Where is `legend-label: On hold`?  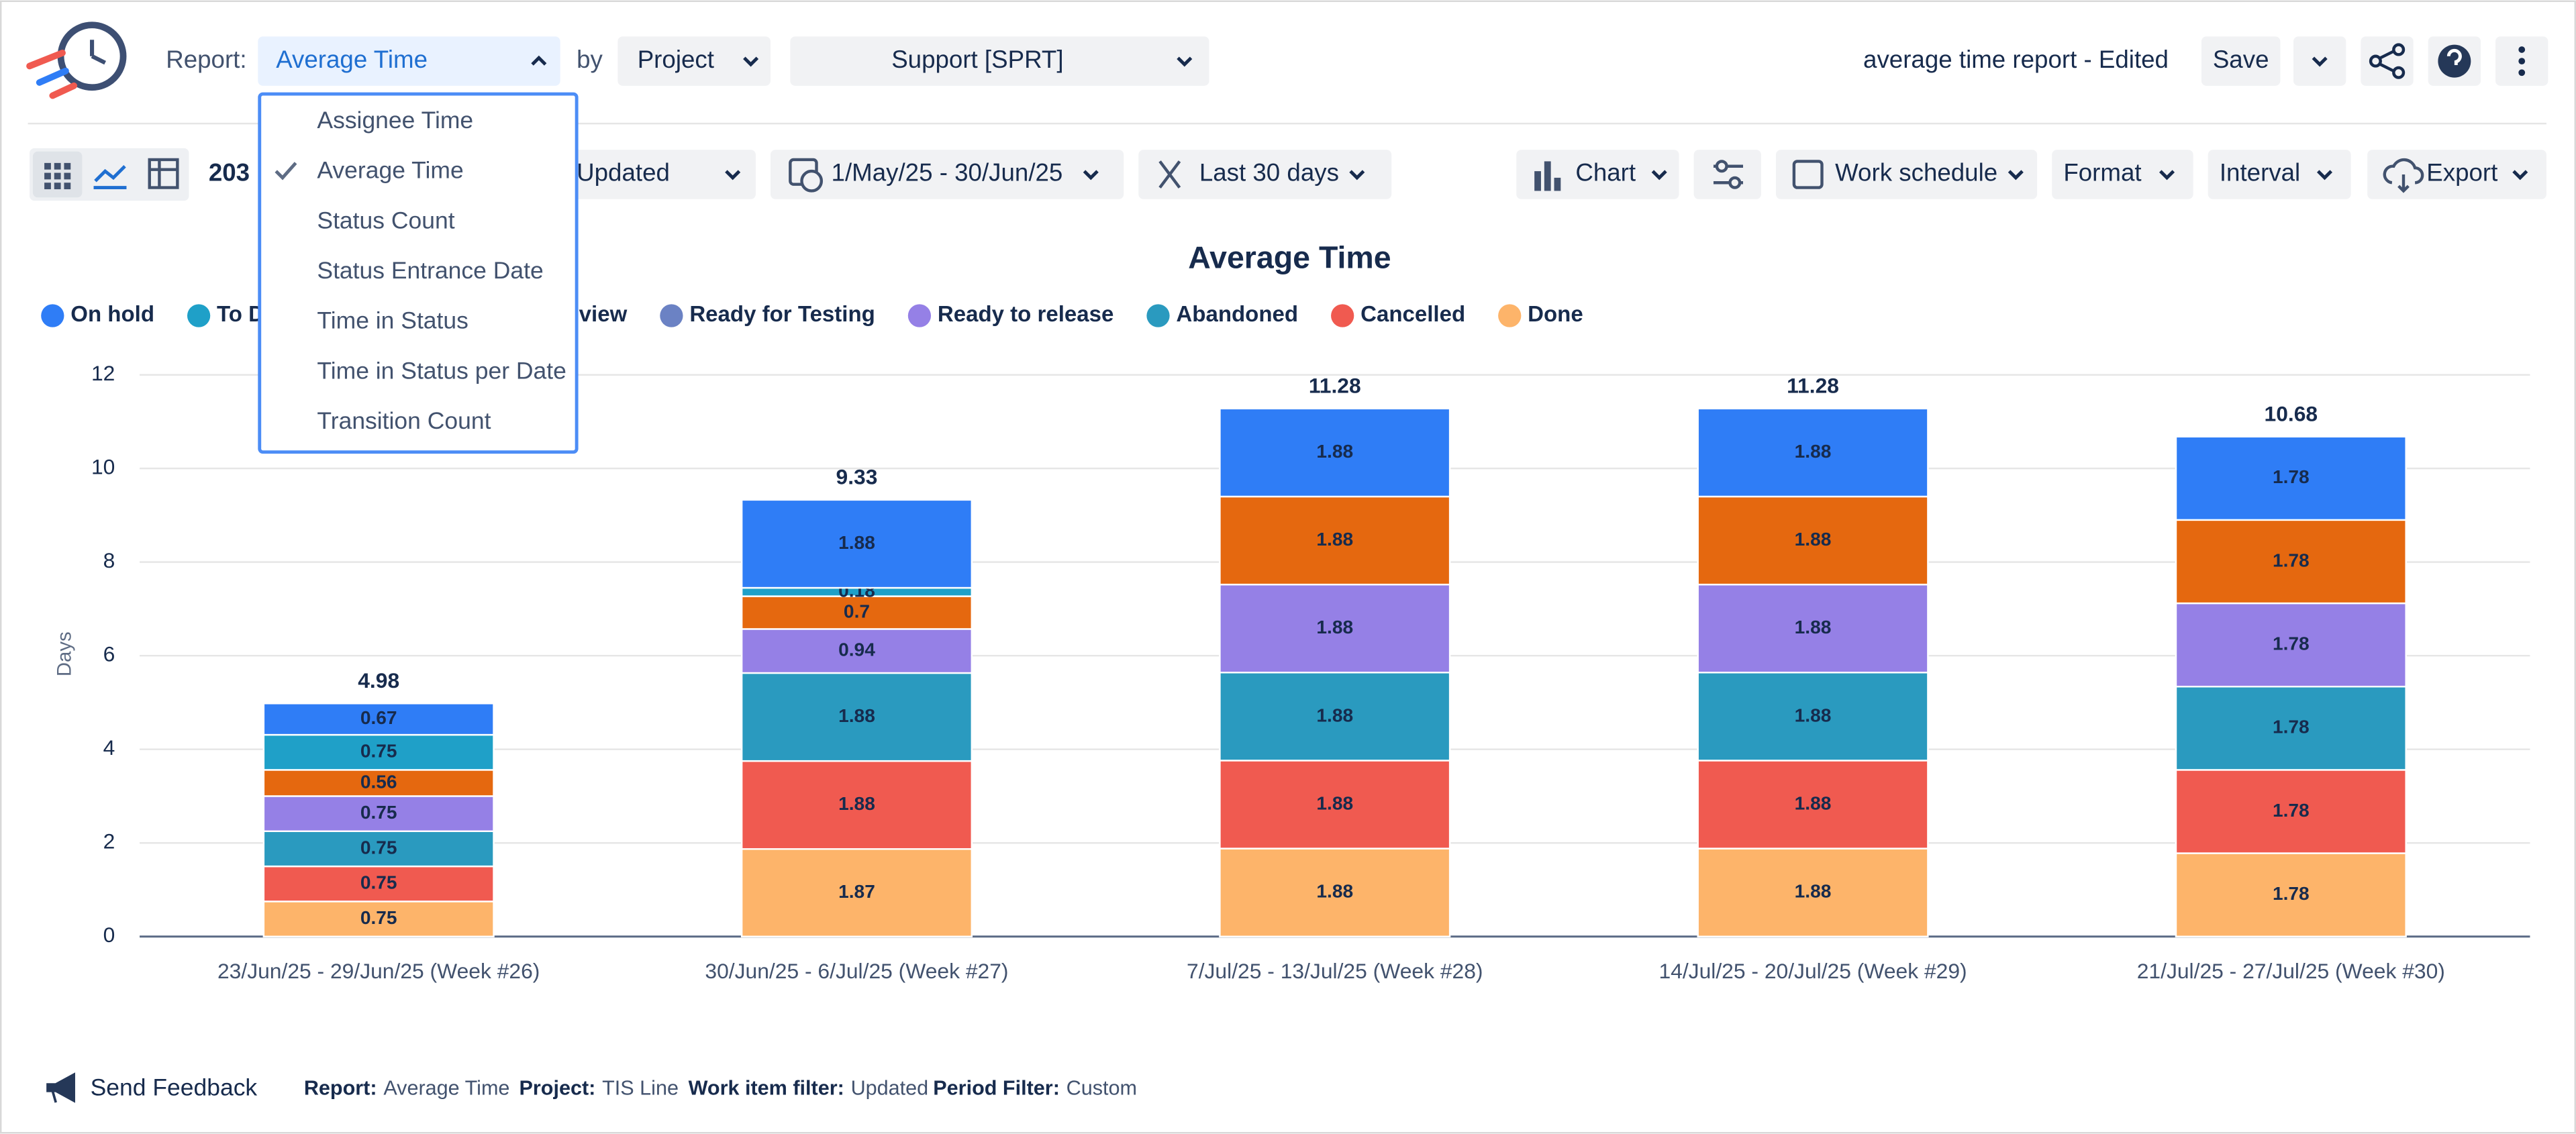 legend-label: On hold is located at coordinates (112, 314).